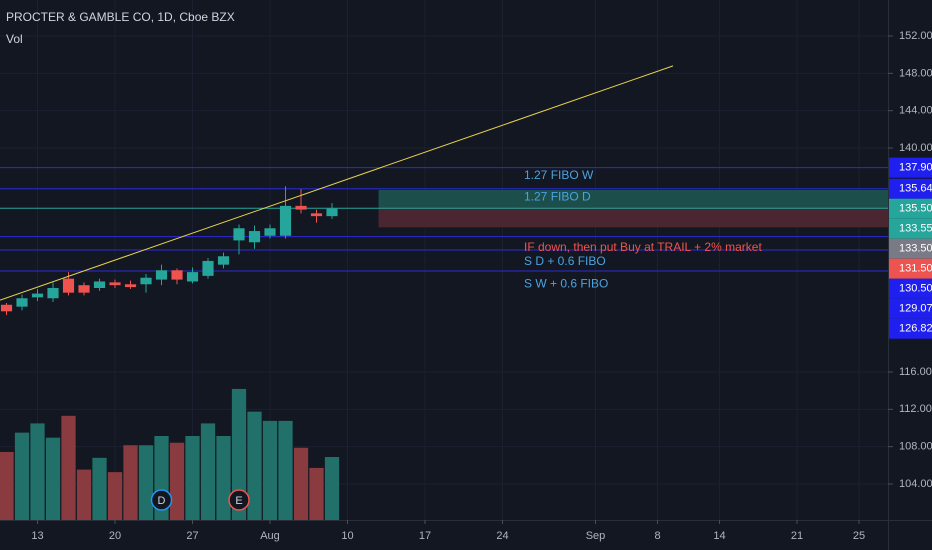 Image resolution: width=932 pixels, height=550 pixels. Describe the element at coordinates (915, 73) in the screenshot. I see `y-tick-label: 148.00` at that location.